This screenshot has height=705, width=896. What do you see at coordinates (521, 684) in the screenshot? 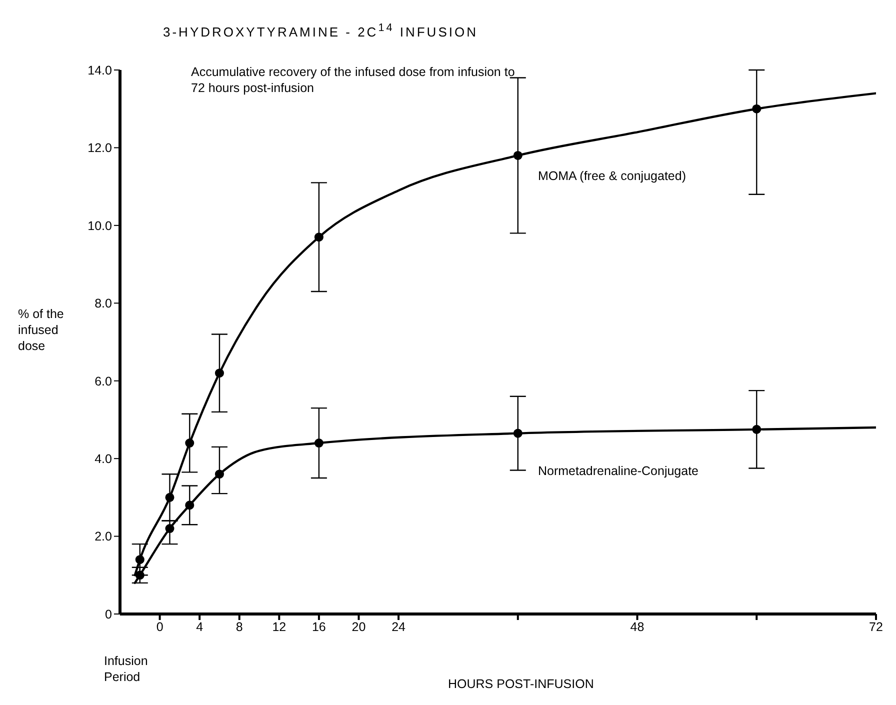
I see `x-axis-title: HOURS POST-INFUSION` at bounding box center [521, 684].